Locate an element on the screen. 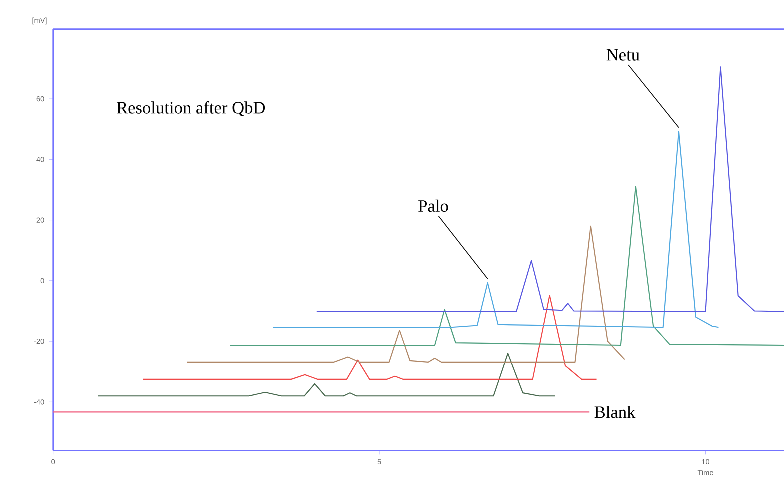  annotation: Palo is located at coordinates (433, 206).